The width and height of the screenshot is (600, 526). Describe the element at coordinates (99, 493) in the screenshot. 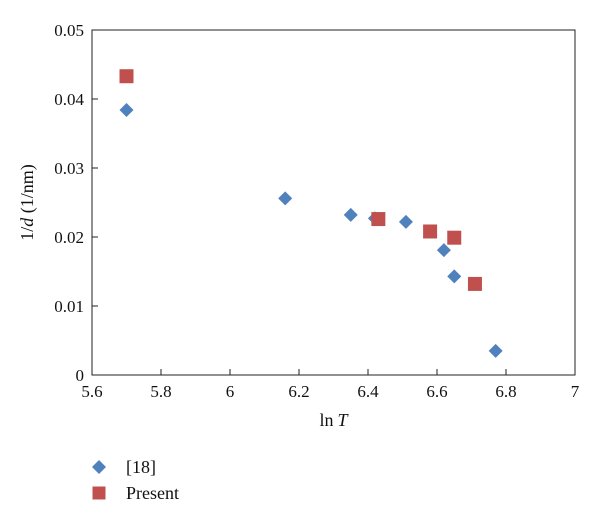

I see `legend-square-marker` at that location.